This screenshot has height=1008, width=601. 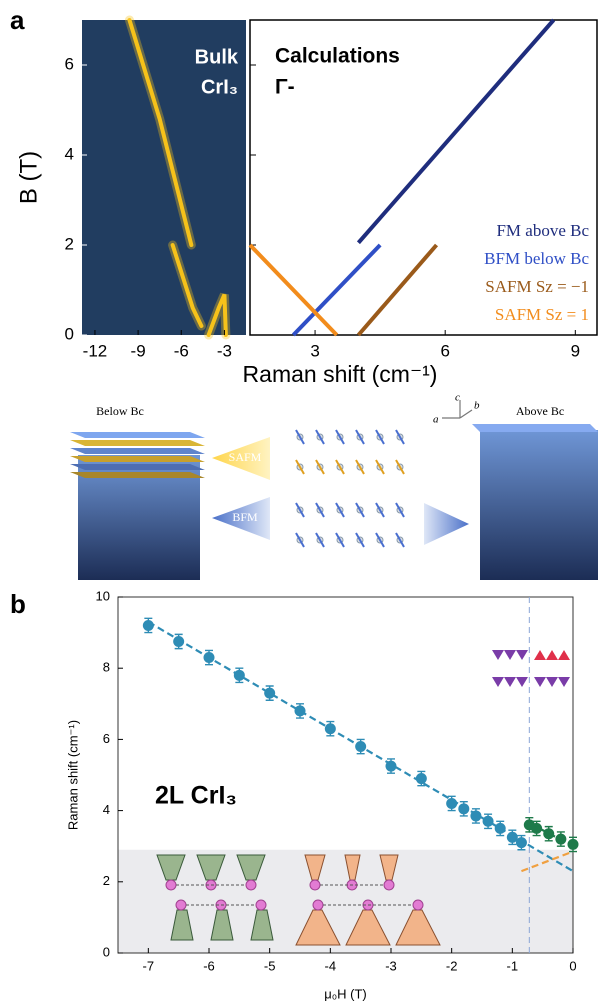 What do you see at coordinates (535, 428) in the screenshot?
I see `top-layer` at bounding box center [535, 428].